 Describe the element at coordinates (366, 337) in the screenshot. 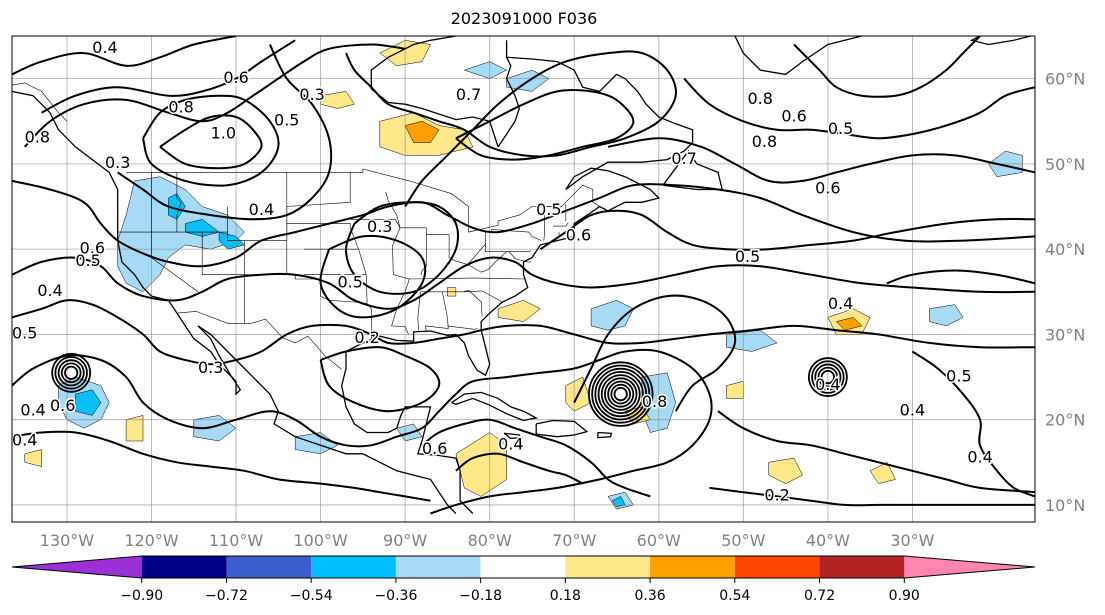

I see `contour-label: 0.2` at that location.